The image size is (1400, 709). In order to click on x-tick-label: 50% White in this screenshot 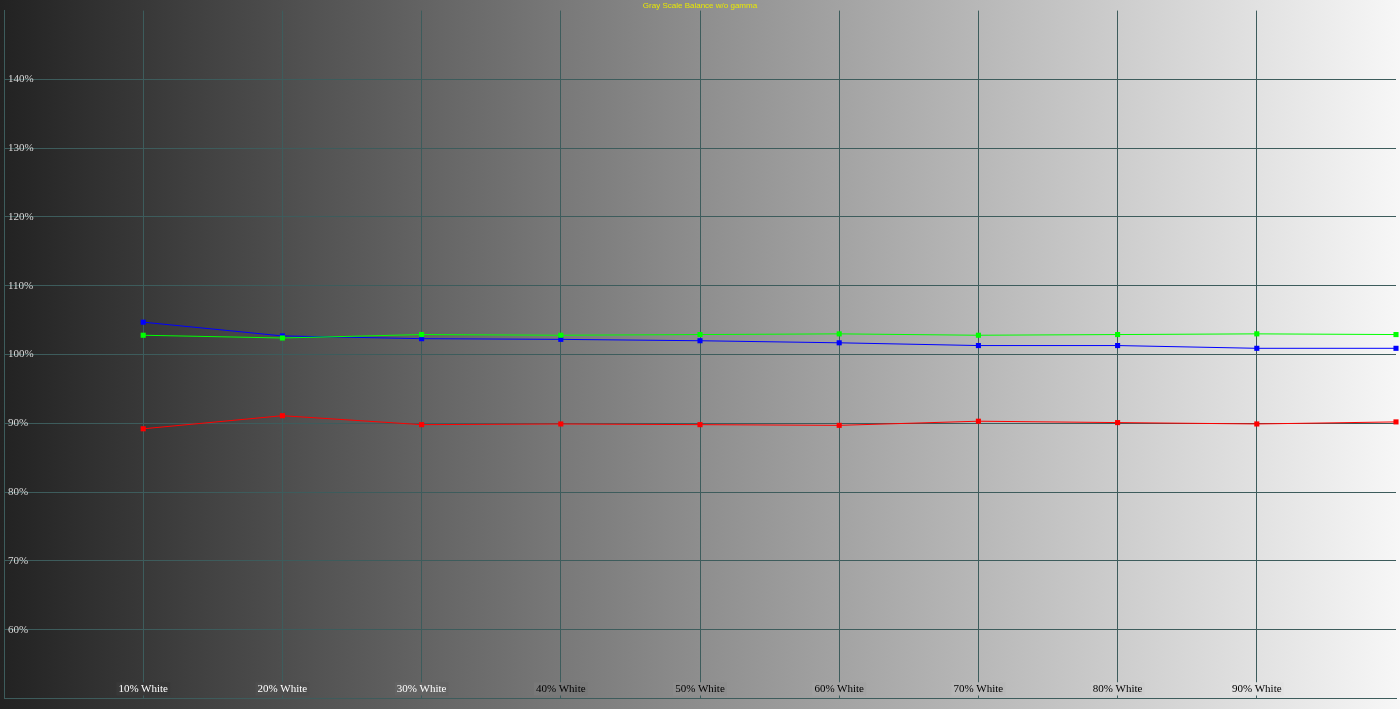, I will do `click(700, 687)`.